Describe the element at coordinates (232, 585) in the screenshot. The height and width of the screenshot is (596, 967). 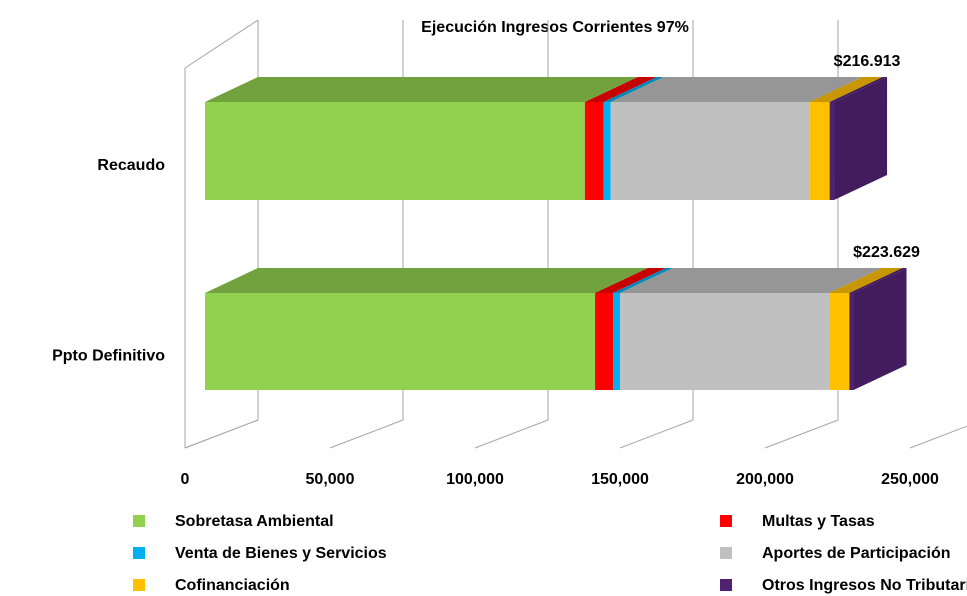
I see `legend-label: Cofinanciación` at that location.